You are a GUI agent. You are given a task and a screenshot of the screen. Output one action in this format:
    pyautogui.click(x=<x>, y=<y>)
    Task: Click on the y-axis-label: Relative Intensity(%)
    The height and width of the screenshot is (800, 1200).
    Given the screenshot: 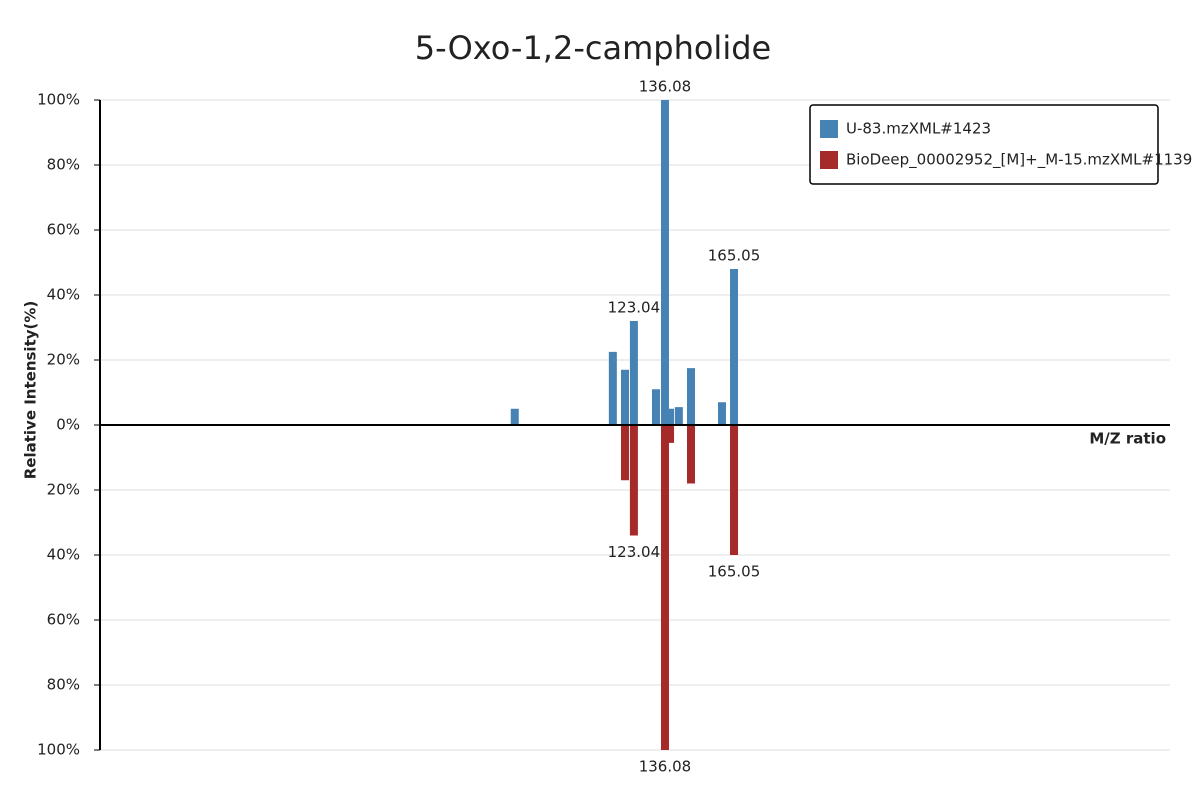 What is the action you would take?
    pyautogui.click(x=31, y=390)
    